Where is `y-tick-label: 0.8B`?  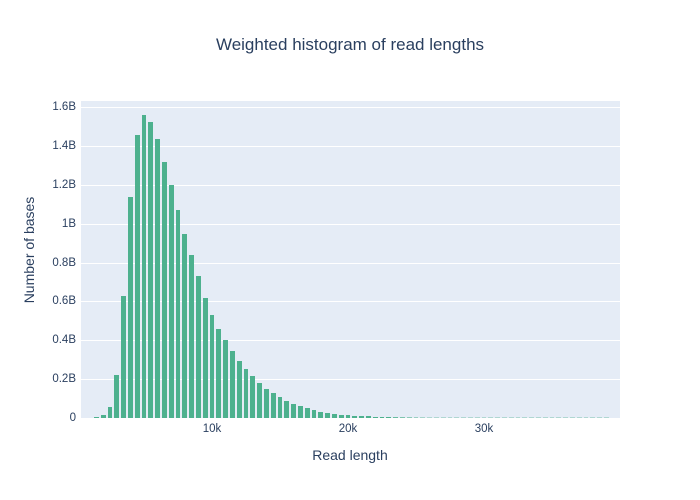
y-tick-label: 0.8B is located at coordinates (64, 262).